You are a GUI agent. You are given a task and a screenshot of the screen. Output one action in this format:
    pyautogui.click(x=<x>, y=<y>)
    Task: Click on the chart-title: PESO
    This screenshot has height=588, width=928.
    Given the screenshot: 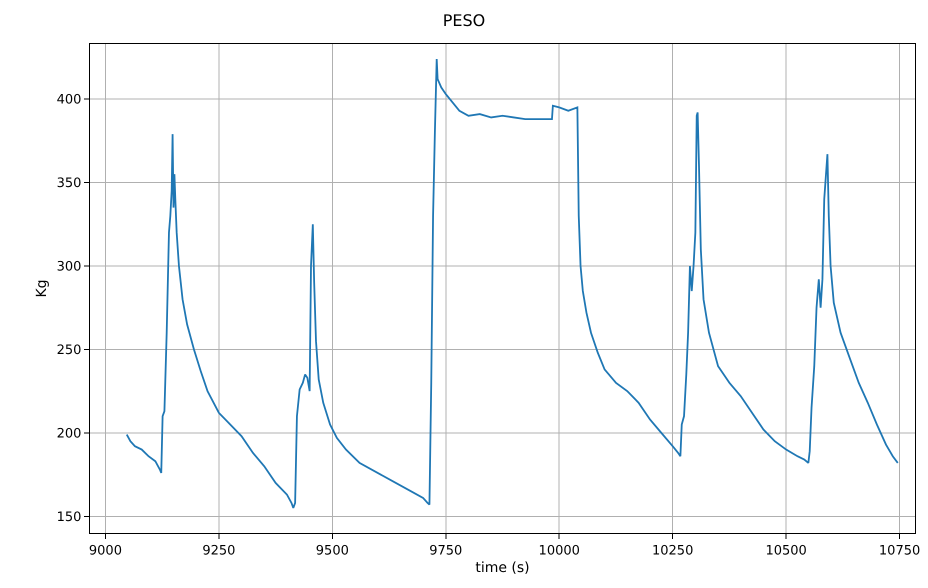 What is the action you would take?
    pyautogui.click(x=464, y=20)
    